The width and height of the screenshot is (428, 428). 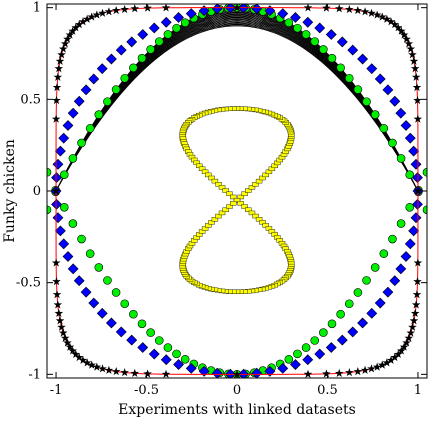 What do you see at coordinates (10, 191) in the screenshot?
I see `y-axis-title: Funky chicken` at bounding box center [10, 191].